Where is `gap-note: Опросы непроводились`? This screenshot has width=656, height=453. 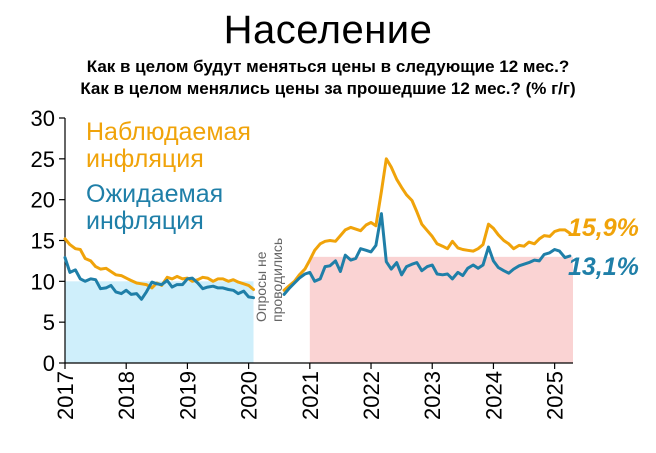
gap-note: Опросы непроводились is located at coordinates (269, 280).